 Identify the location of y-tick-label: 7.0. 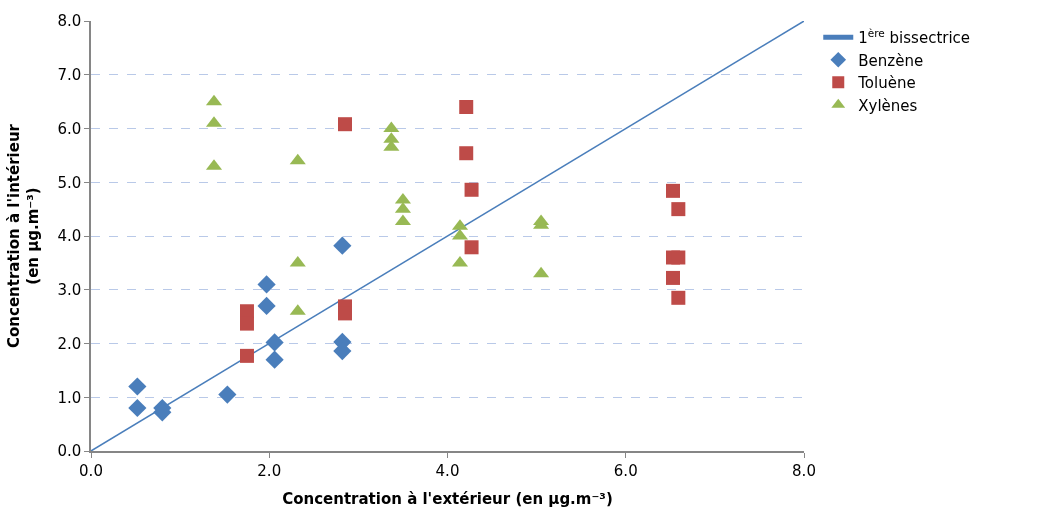
(69, 75).